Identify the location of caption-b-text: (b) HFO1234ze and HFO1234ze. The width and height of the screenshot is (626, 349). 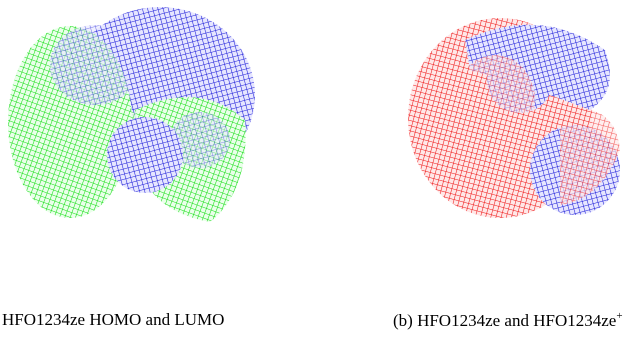
(505, 320).